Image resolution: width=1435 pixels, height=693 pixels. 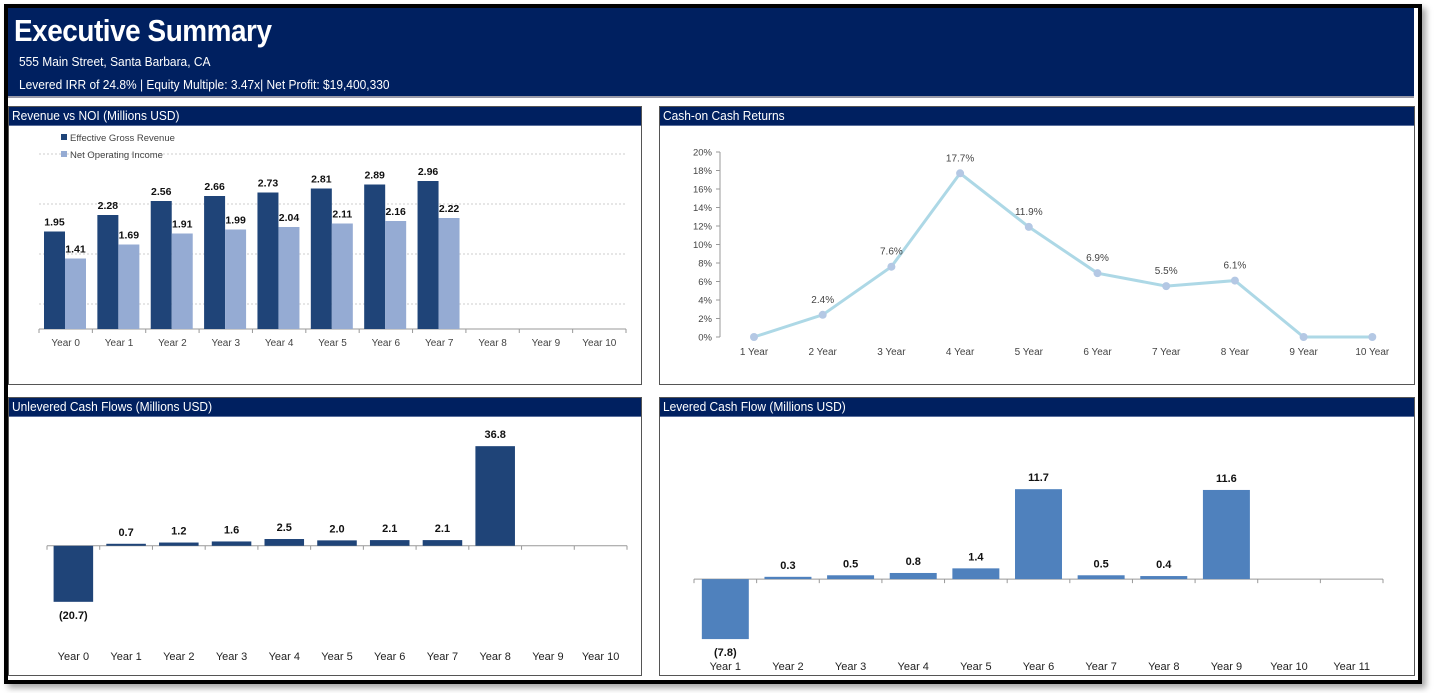 I want to click on x-tick-label: Year 10, so click(x=599, y=343).